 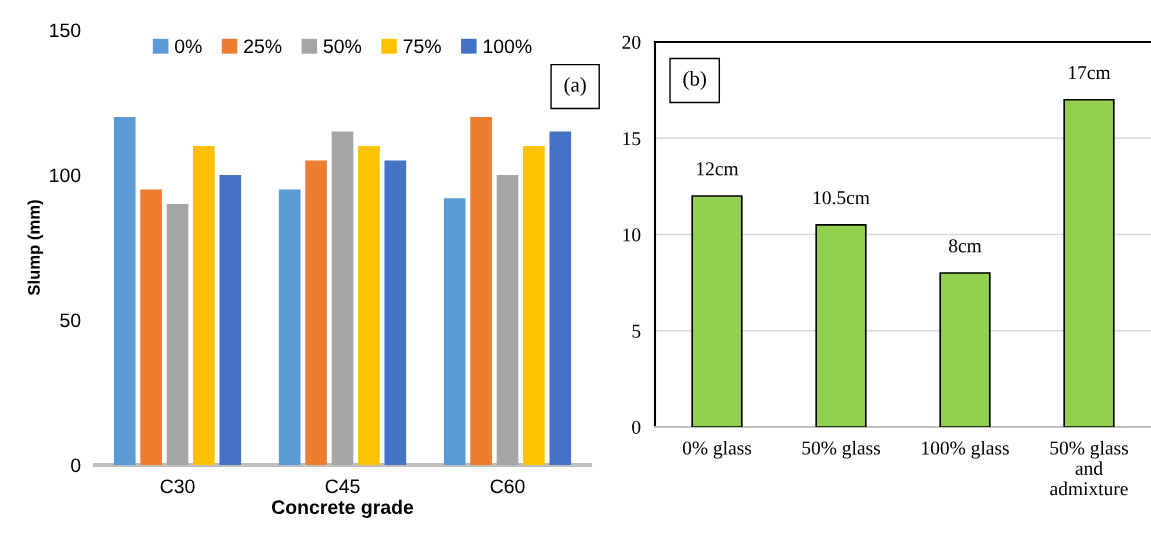 What do you see at coordinates (65, 30) in the screenshot?
I see `y-tick-label: 150` at bounding box center [65, 30].